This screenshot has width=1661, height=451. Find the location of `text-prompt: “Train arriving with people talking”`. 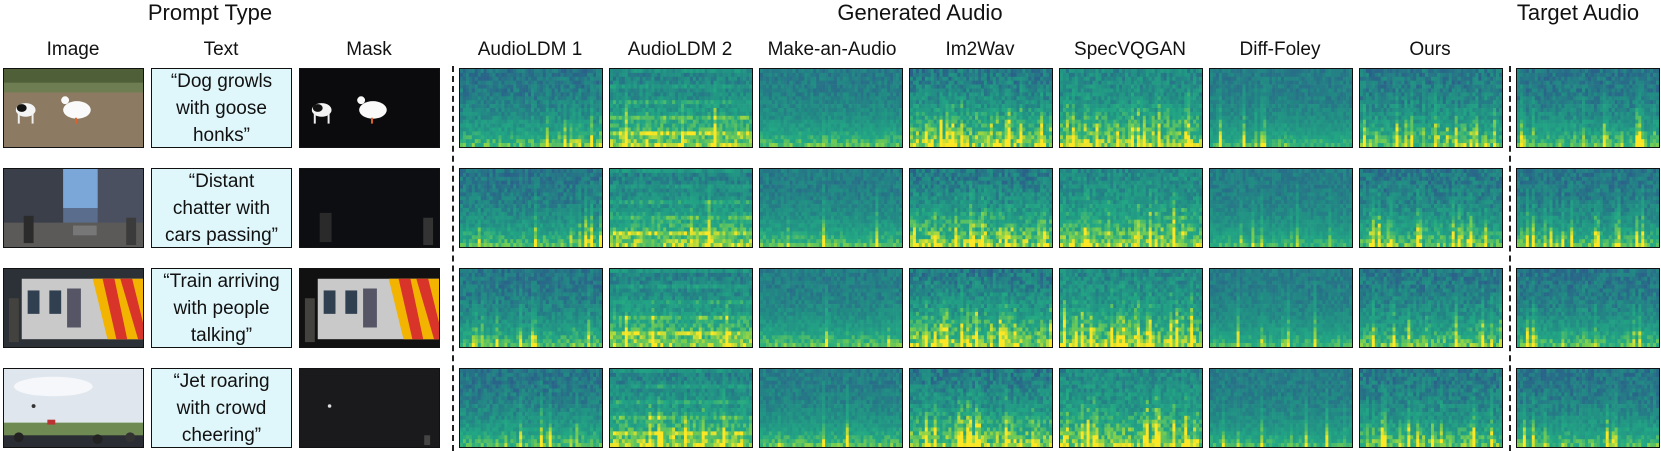

text-prompt: “Train arriving with people talking” is located at coordinates (221, 308).